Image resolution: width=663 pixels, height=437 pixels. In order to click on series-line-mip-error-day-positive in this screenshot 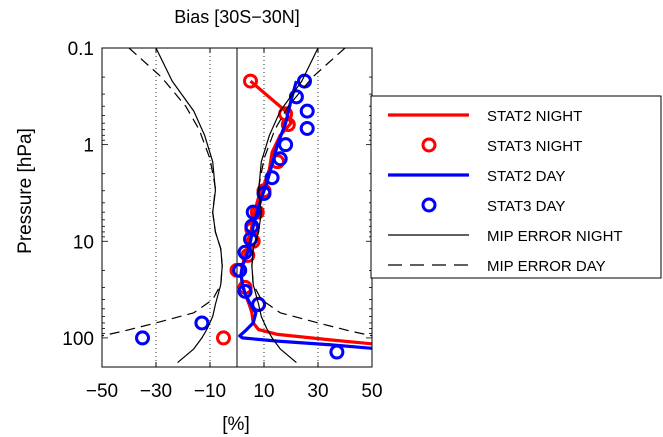, I will do `click(311, 192)`.